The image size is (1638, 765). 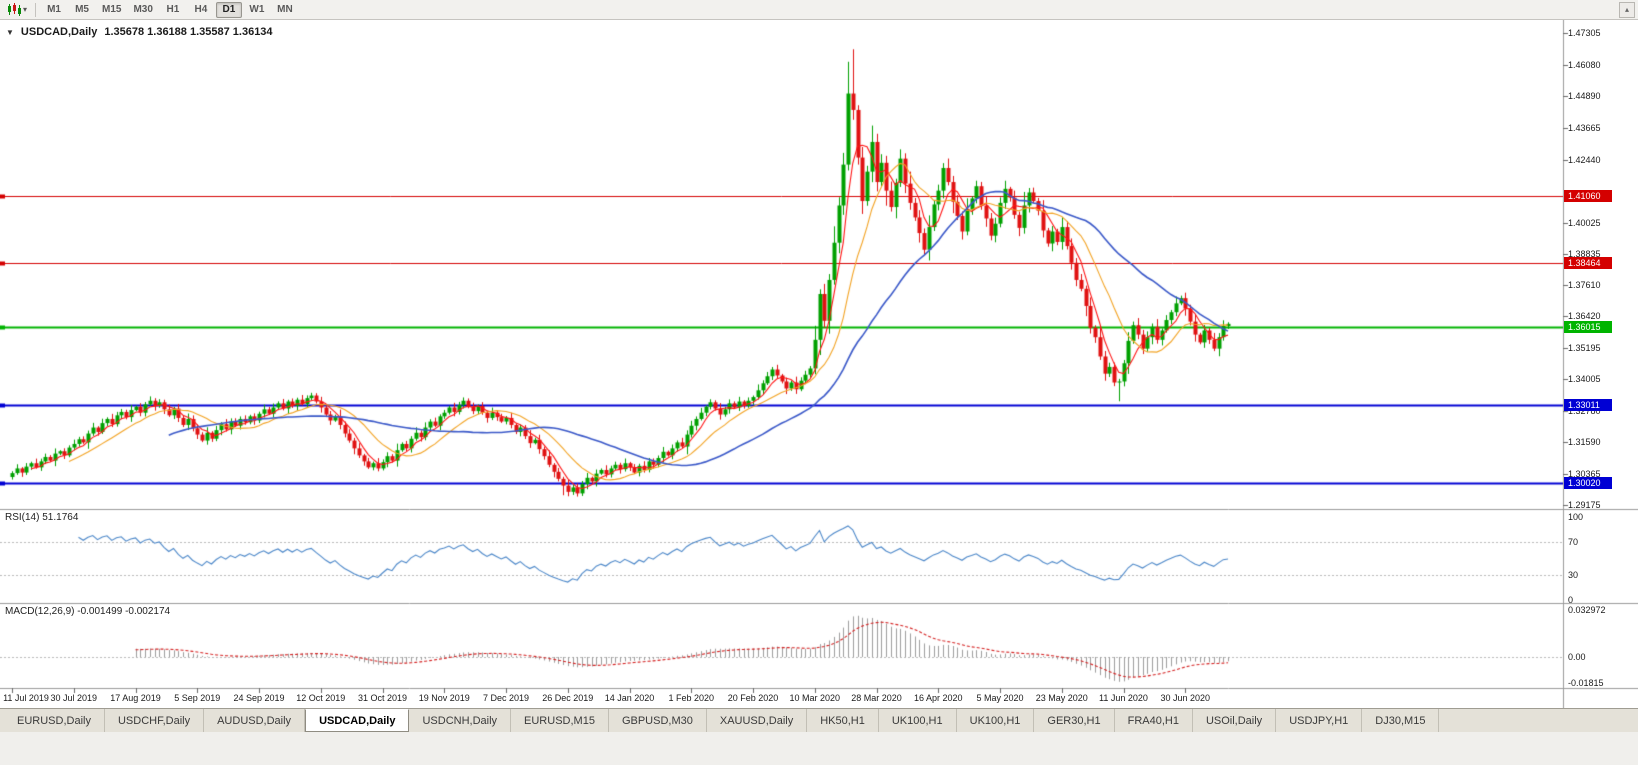 What do you see at coordinates (54, 10) in the screenshot?
I see `timeframe-button-m1: M1` at bounding box center [54, 10].